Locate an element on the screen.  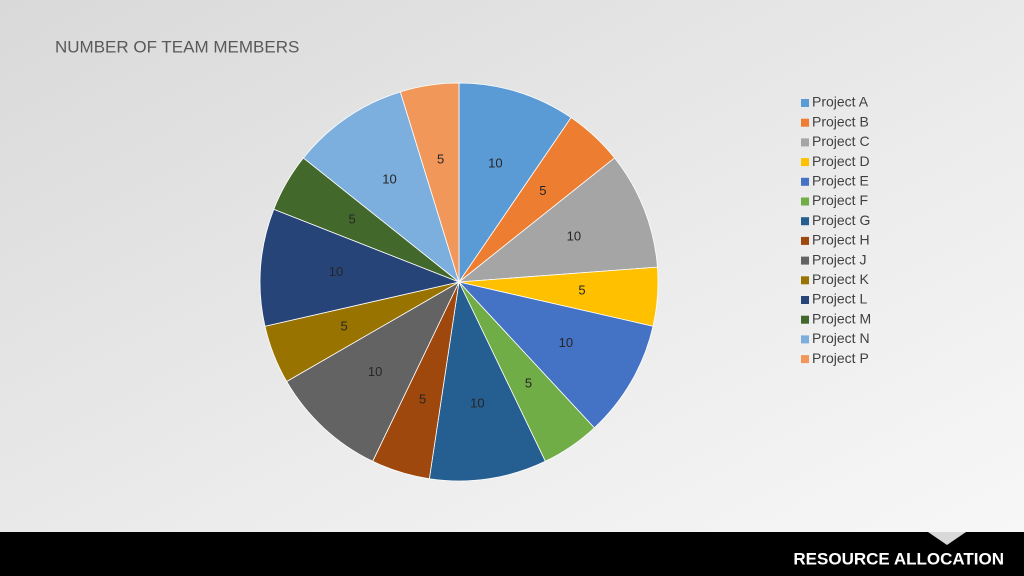
legend-label: Project D is located at coordinates (841, 161).